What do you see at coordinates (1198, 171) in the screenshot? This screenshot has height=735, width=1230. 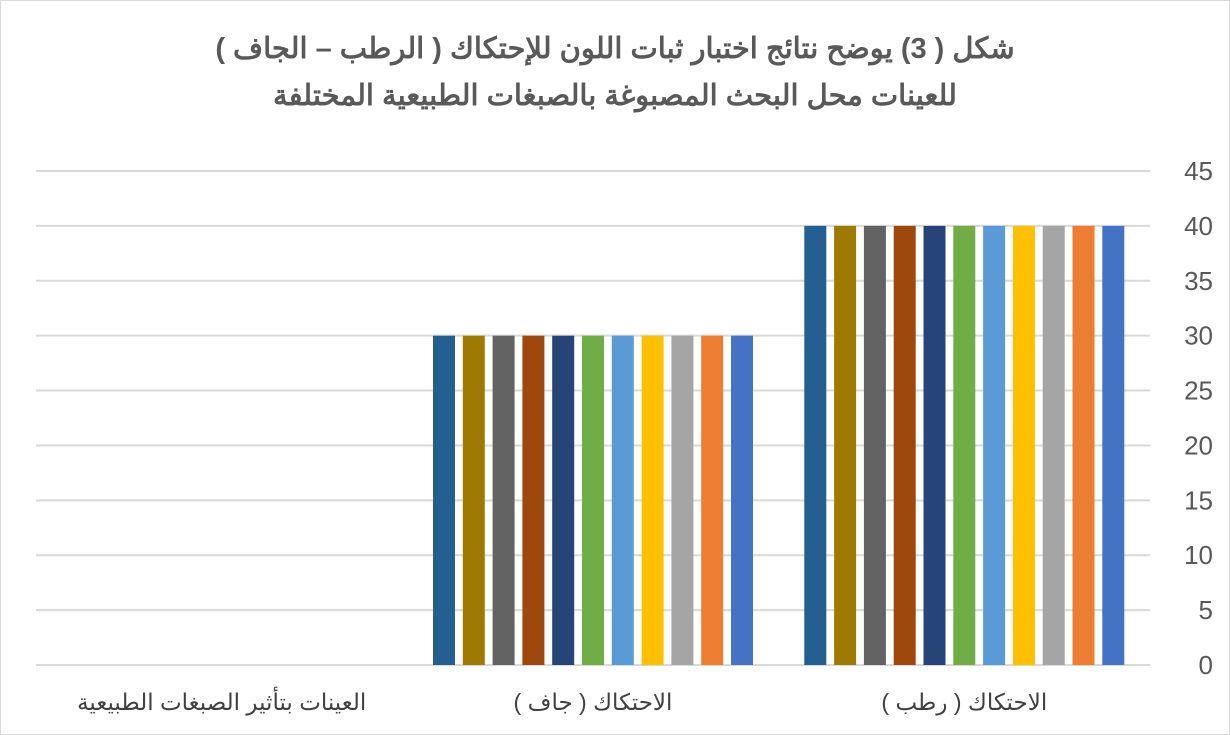 I see `y-tick-label: 45` at bounding box center [1198, 171].